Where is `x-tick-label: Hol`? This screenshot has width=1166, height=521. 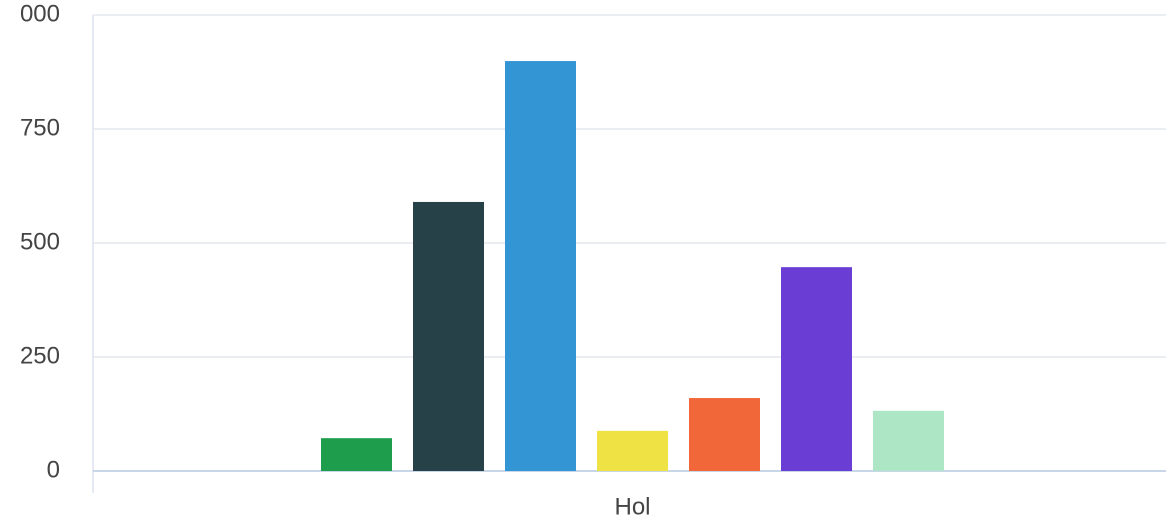 x-tick-label: Hol is located at coordinates (632, 506).